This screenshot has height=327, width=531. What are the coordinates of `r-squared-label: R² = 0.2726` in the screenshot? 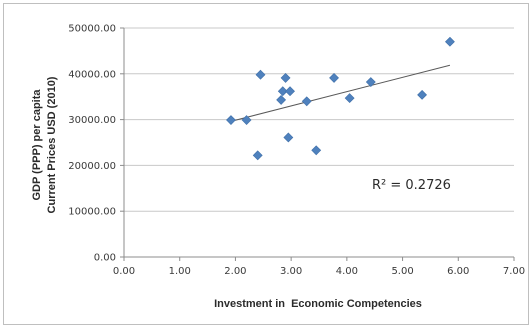 It's located at (411, 185).